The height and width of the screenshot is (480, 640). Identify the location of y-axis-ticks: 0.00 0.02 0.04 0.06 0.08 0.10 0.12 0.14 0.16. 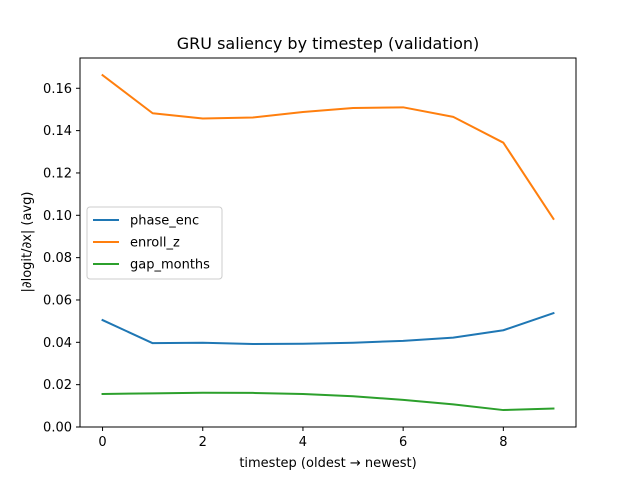
(61, 259).